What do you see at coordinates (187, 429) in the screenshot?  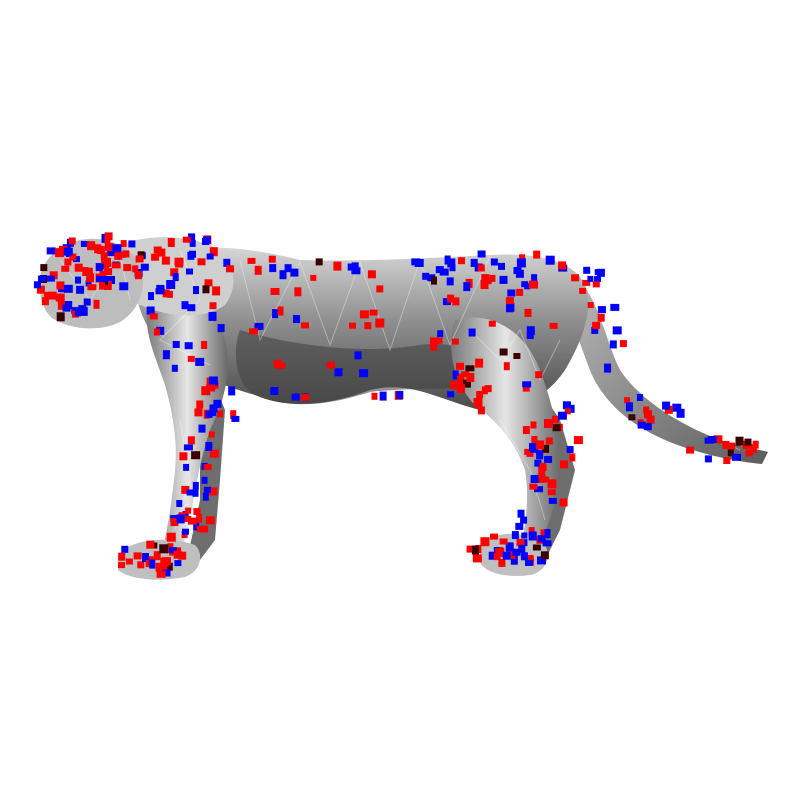 I see `near-front-leg` at bounding box center [187, 429].